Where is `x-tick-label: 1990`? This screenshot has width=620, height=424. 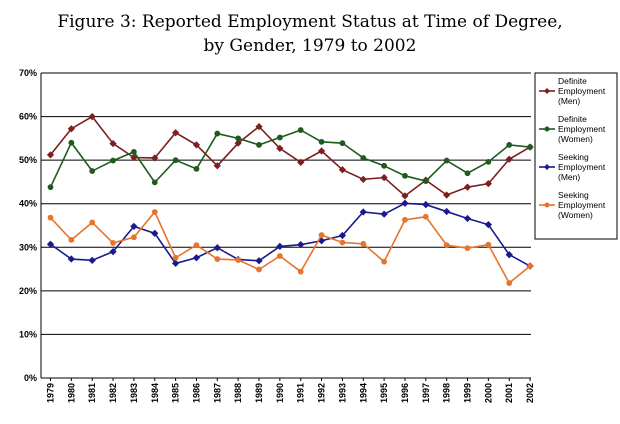 x-tick-label: 1990 is located at coordinates (280, 393).